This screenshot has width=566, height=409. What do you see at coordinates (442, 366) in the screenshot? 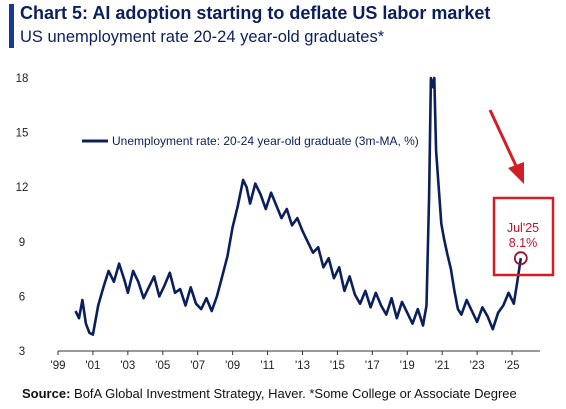
I see `x-tick-label: '21` at bounding box center [442, 366].